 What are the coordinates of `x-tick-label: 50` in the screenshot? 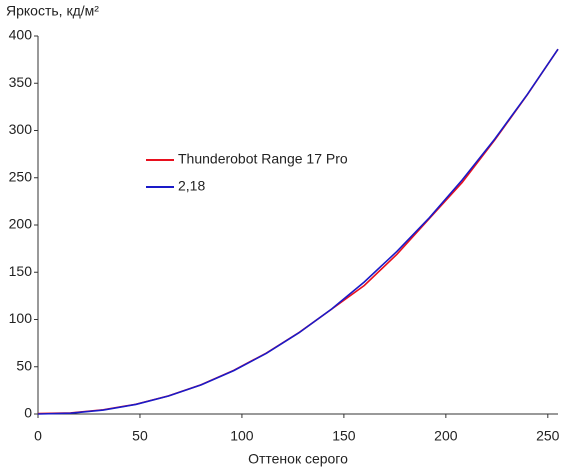 It's located at (140, 436).